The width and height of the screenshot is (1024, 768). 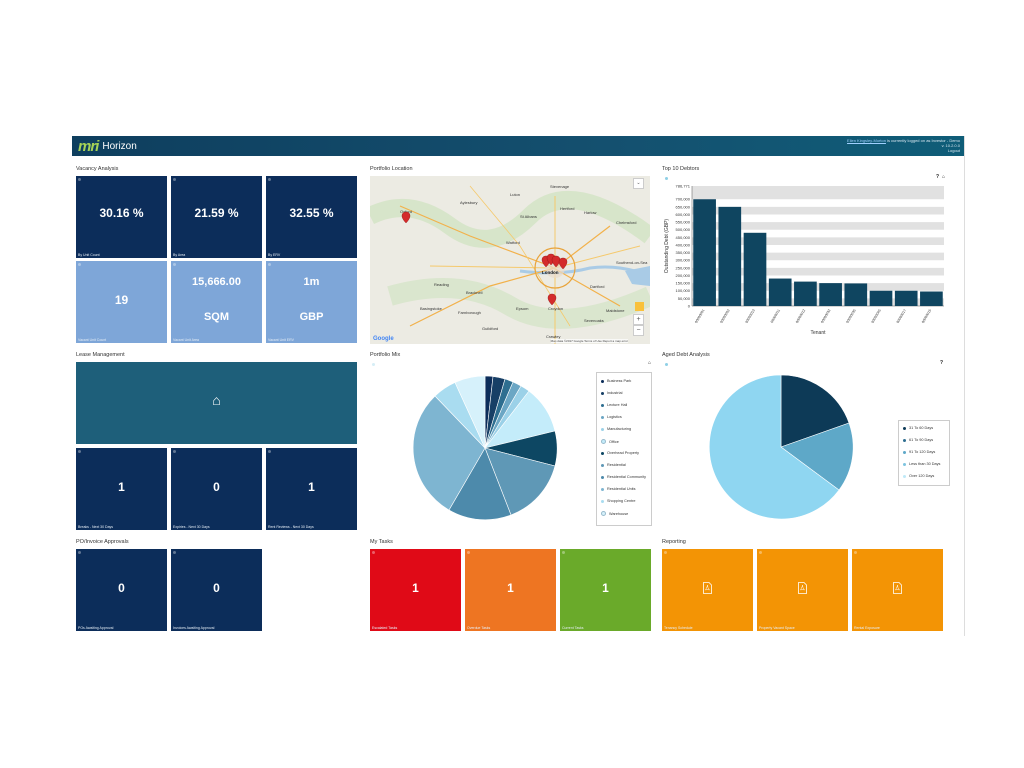 I want to click on legend-item: Residential Units, so click(x=618, y=489).